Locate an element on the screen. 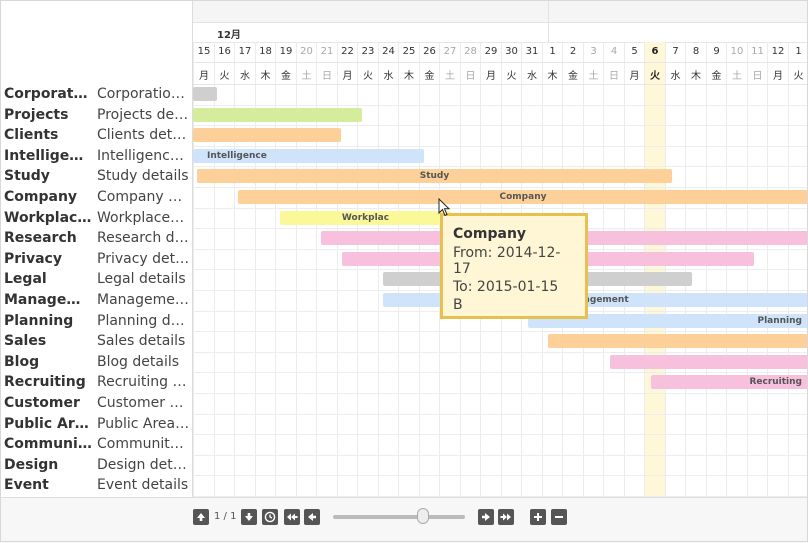 This screenshot has height=543, width=808. gantt-bar-clients is located at coordinates (267, 135).